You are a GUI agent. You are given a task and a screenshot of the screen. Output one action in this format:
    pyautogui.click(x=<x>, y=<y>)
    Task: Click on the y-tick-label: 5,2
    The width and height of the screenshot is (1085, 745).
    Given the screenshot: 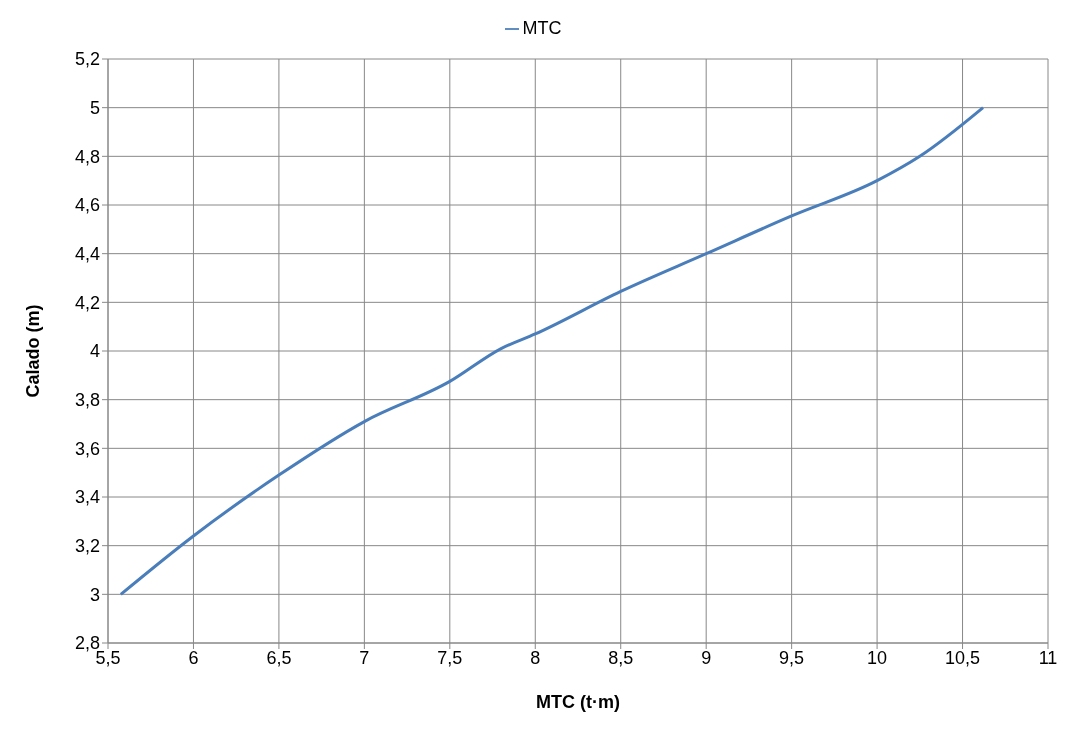 What is the action you would take?
    pyautogui.click(x=87, y=59)
    